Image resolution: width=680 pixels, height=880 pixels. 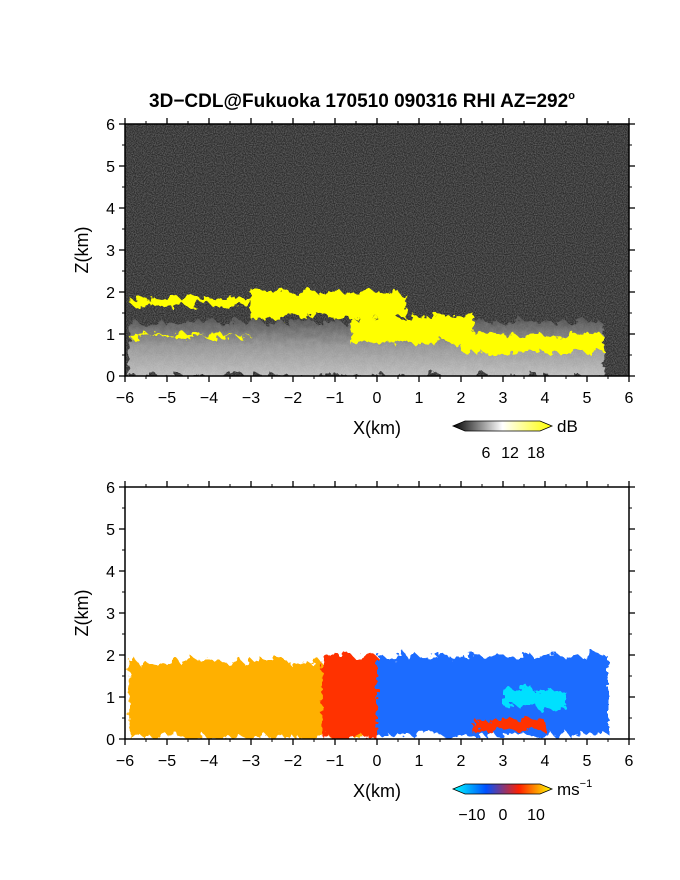 I want to click on backscatter-ytick-label: 2, so click(x=110, y=293).